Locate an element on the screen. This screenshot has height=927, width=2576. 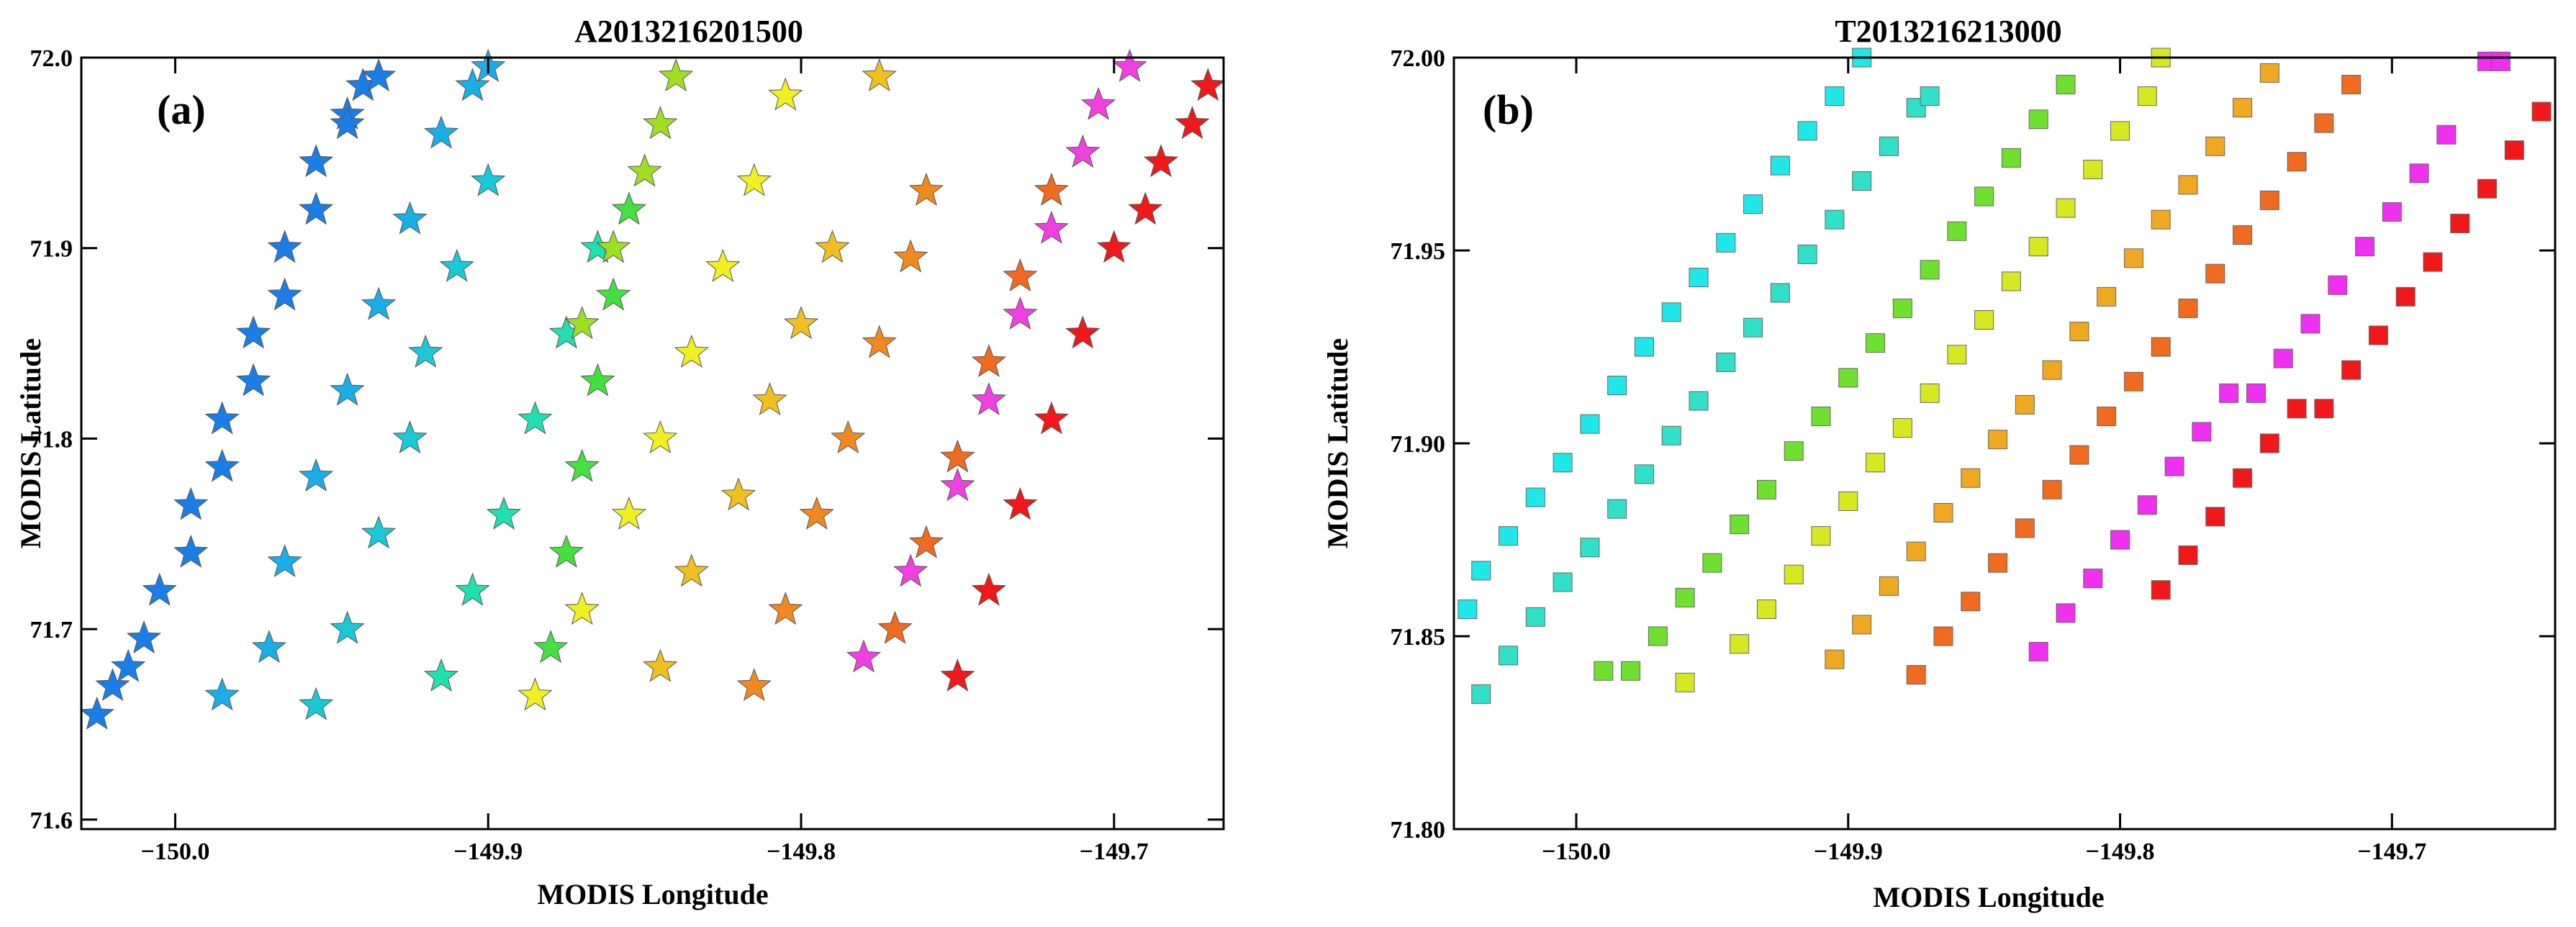
ytick-label-a-3: 71.8 is located at coordinates (51, 440).